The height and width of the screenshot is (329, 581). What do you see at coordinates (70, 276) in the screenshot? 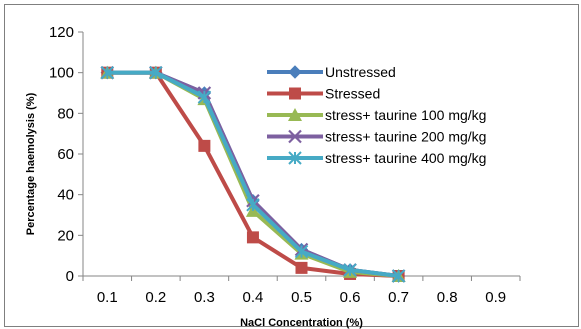
I see `y-tick-label: 0` at bounding box center [70, 276].